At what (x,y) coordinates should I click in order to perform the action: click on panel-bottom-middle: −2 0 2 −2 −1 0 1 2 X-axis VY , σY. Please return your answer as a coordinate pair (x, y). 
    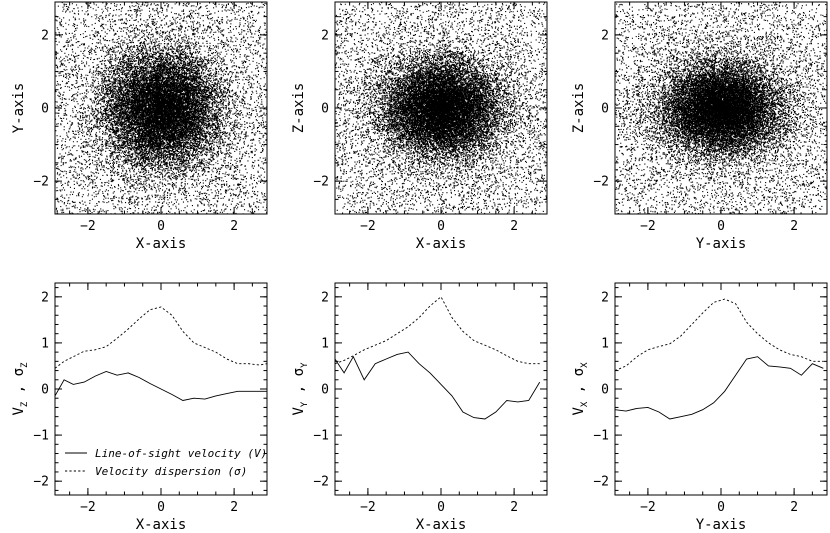
    Looking at the image, I should click on (419, 408).